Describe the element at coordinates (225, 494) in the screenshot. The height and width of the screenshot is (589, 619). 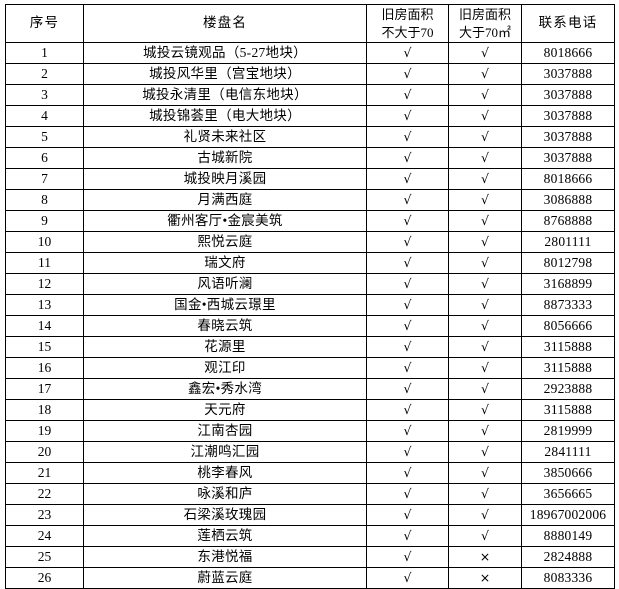
I see `cell-project-name: 咏溪和庐` at that location.